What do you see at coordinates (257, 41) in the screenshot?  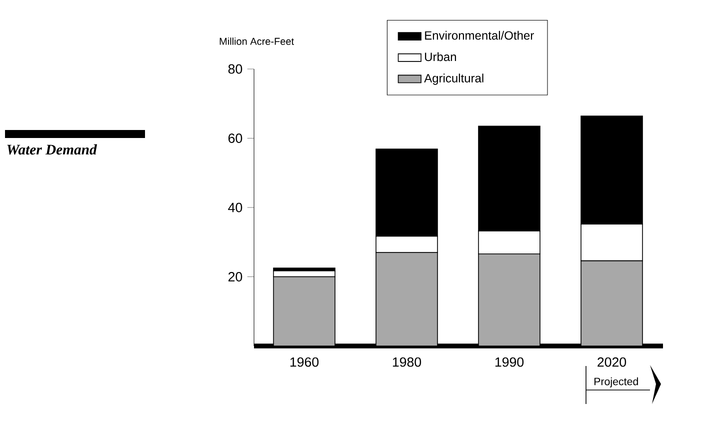 I see `y-axis-title: Million Acre-Feet` at bounding box center [257, 41].